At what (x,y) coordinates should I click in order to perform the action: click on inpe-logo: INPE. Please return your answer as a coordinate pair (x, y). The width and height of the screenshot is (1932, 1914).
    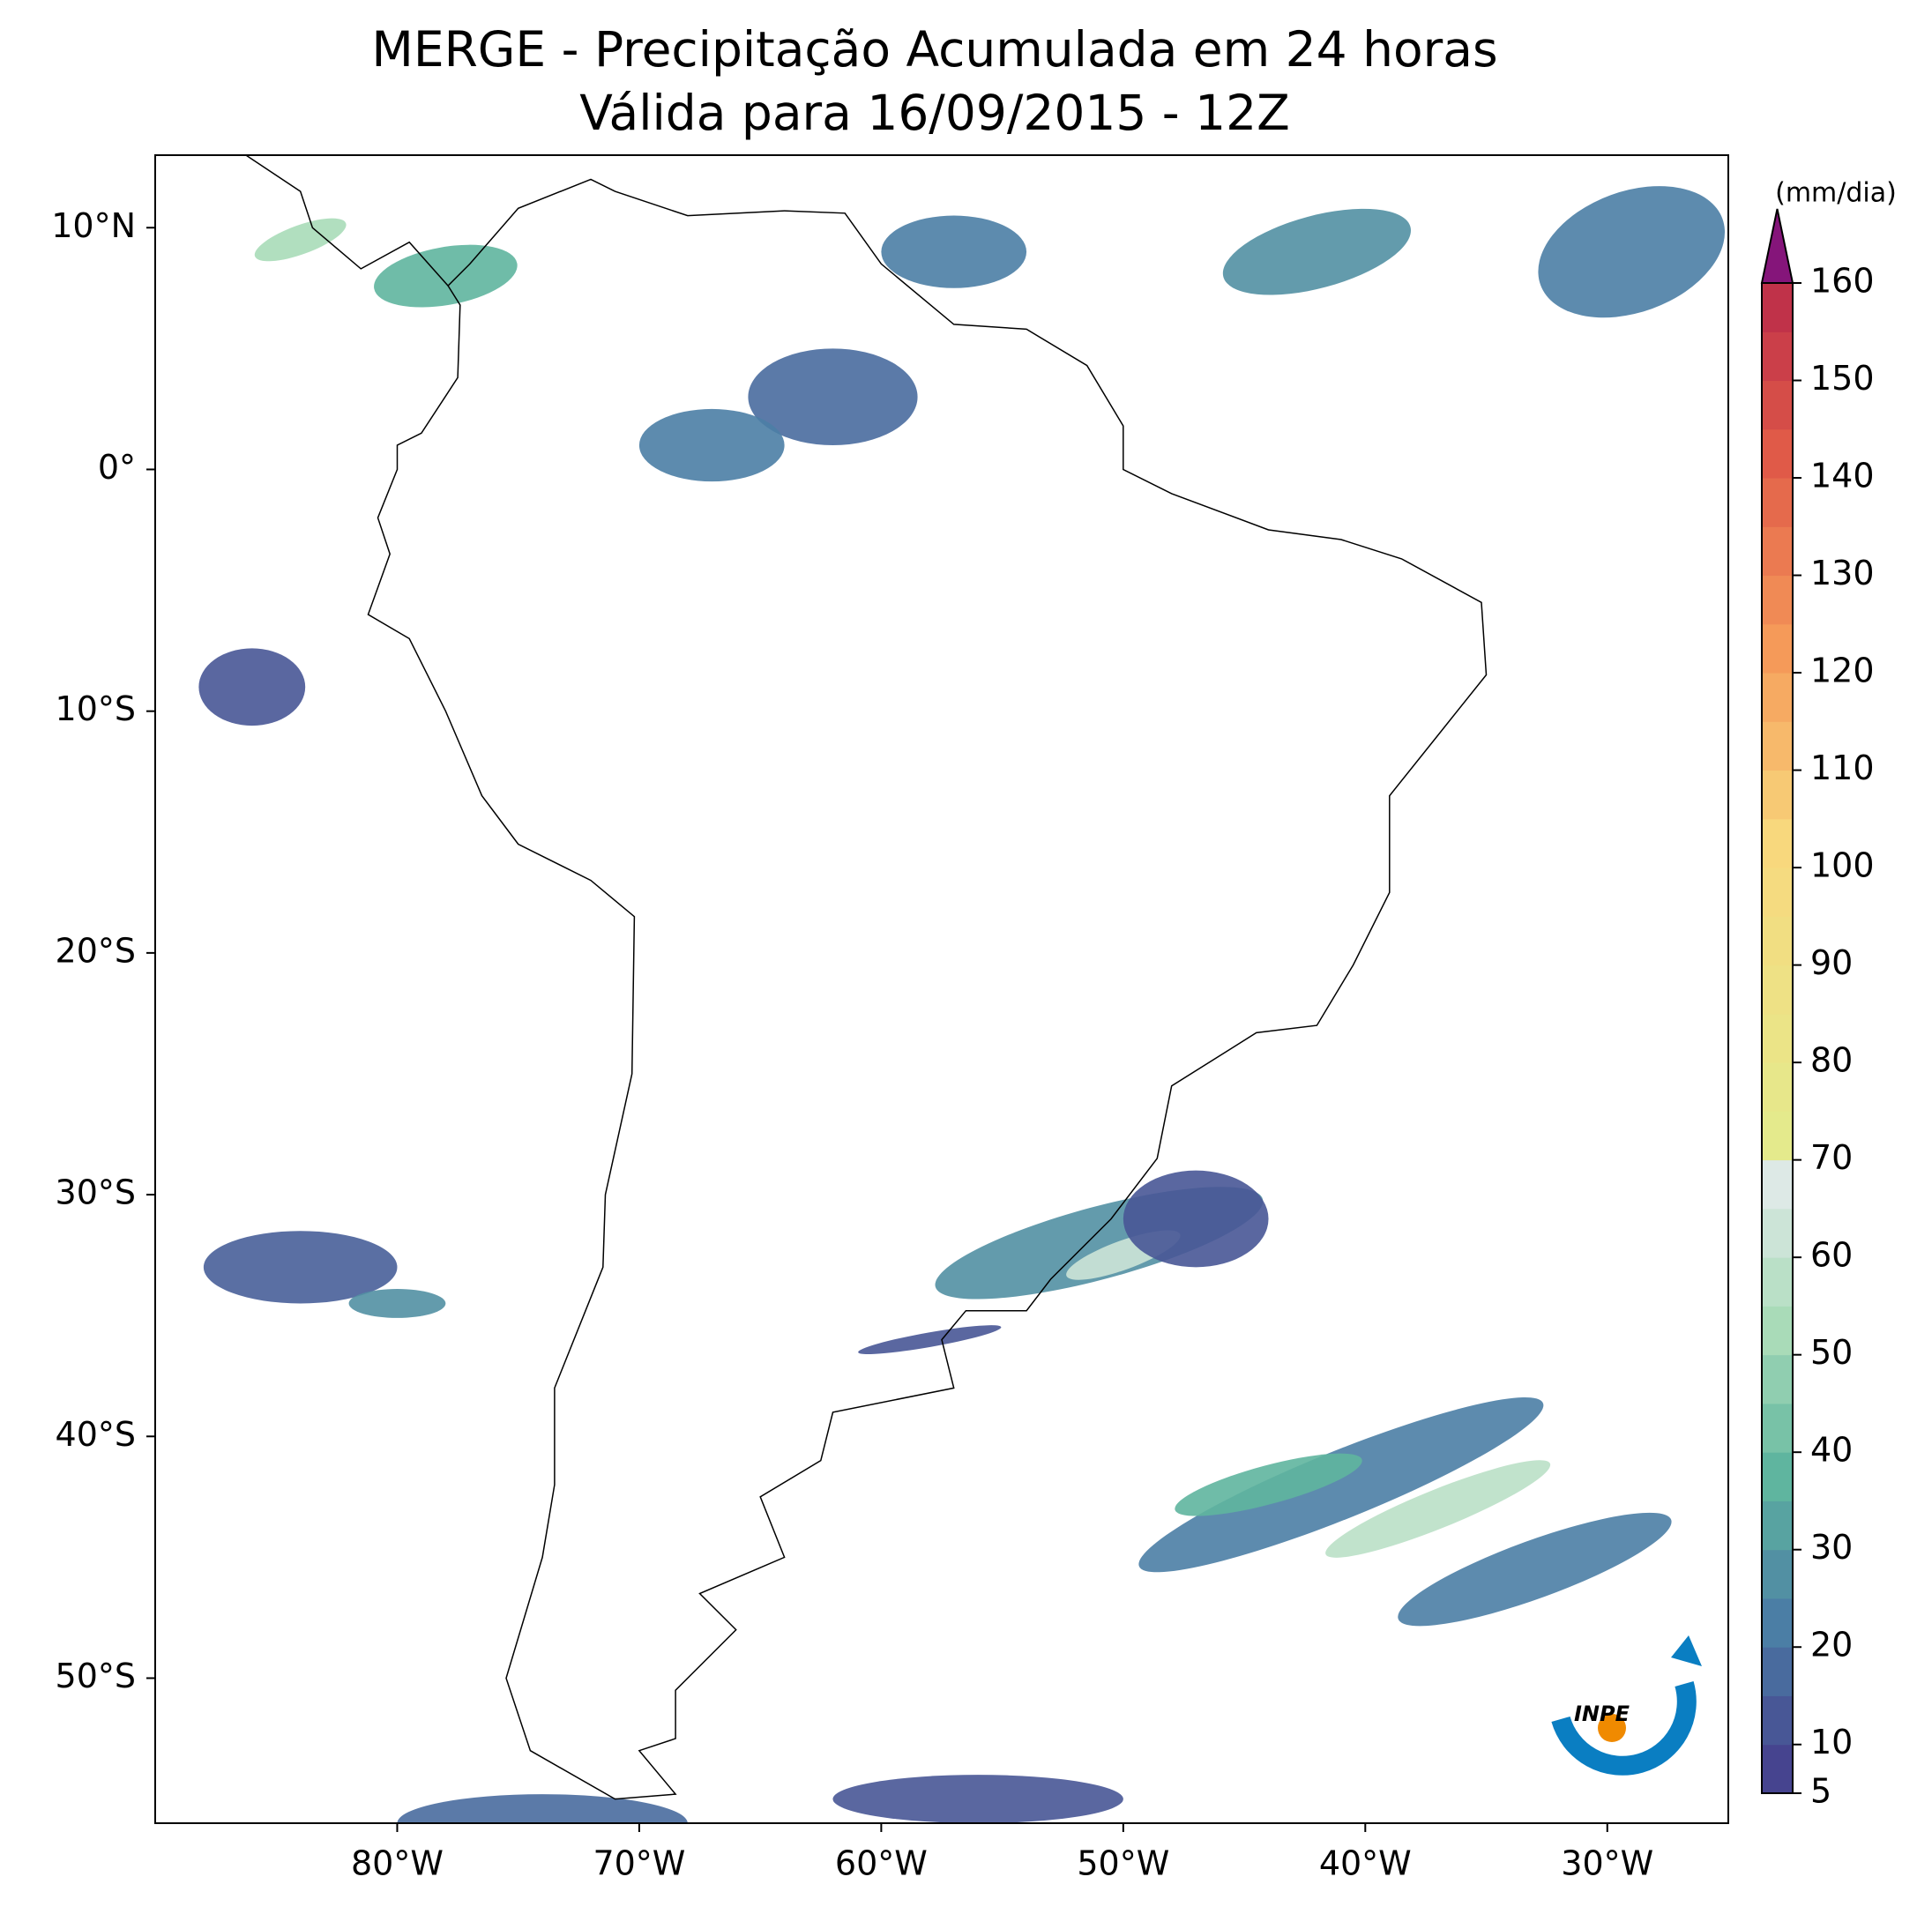
    Looking at the image, I should click on (1626, 1705).